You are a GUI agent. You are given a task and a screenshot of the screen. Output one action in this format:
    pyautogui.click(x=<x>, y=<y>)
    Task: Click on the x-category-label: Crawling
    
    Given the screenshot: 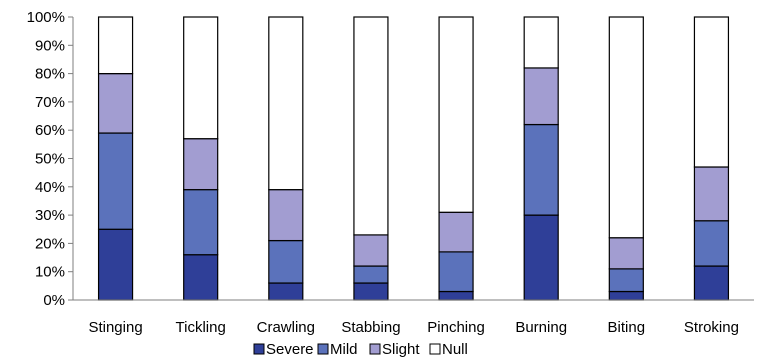 What is the action you would take?
    pyautogui.click(x=286, y=327)
    